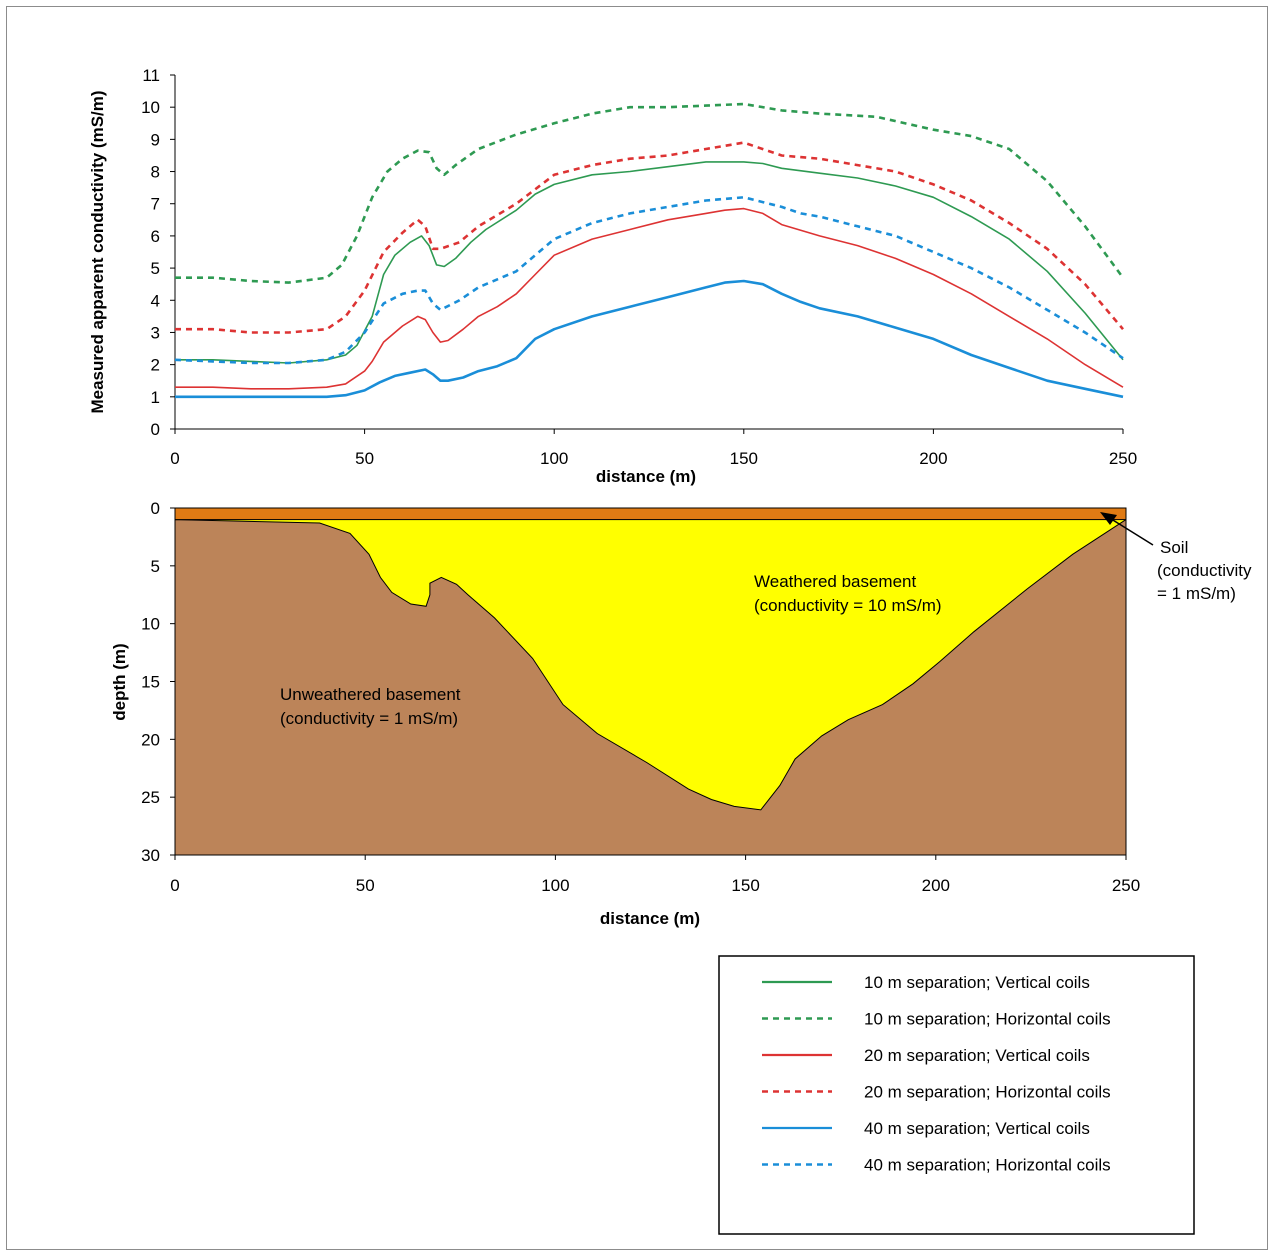 This screenshot has width=1274, height=1256. Describe the element at coordinates (1174, 547) in the screenshot. I see `soil-label: Soil` at that location.